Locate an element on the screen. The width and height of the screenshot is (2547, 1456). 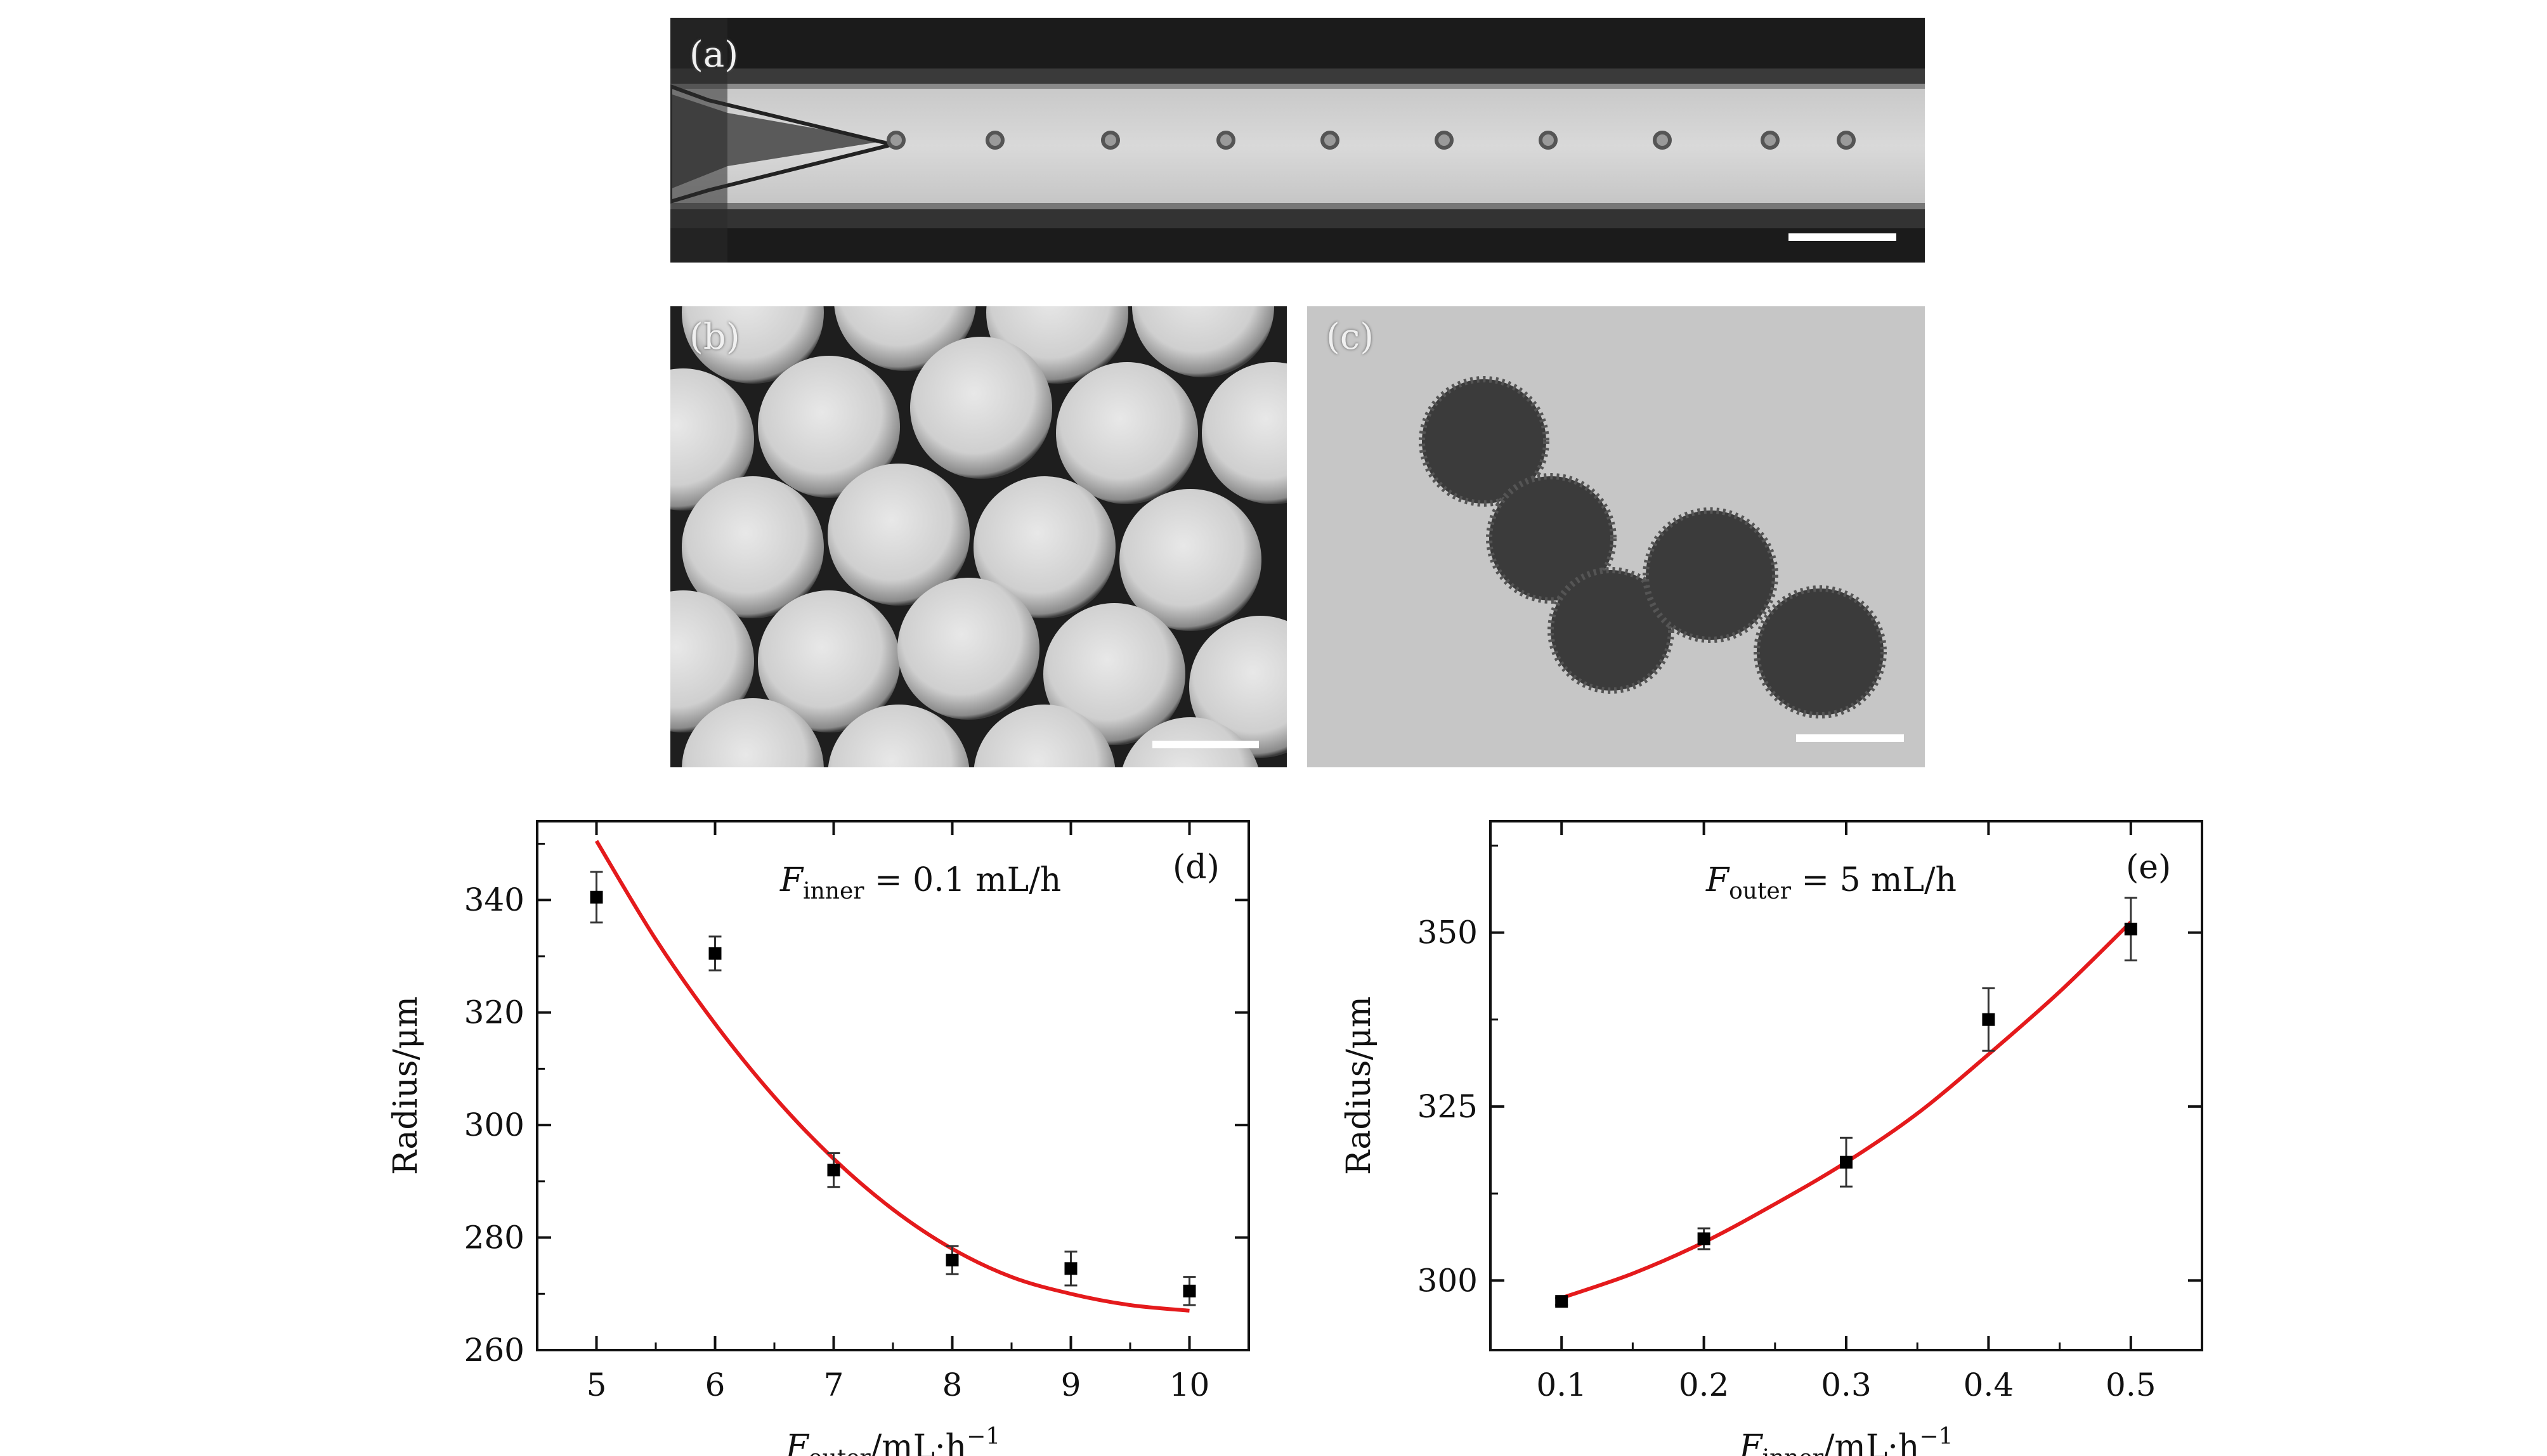
panel-label: (d) is located at coordinates (1196, 867).